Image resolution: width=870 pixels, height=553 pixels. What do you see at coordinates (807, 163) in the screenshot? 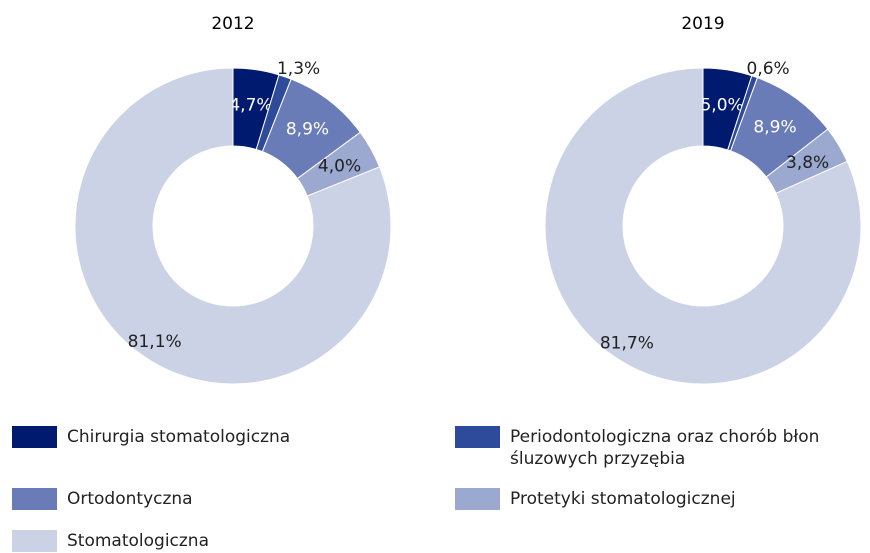
I see `data-label: 3,8%` at bounding box center [807, 163].